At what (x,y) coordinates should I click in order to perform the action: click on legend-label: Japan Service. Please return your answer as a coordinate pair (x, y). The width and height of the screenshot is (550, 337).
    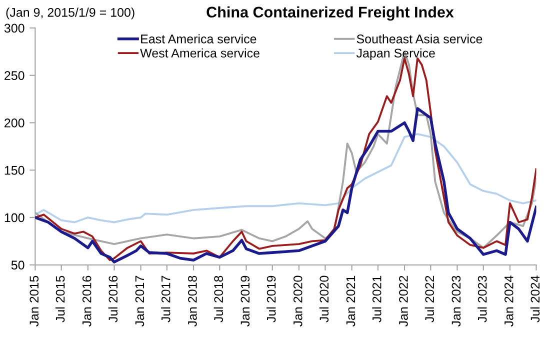
    Looking at the image, I should click on (395, 54).